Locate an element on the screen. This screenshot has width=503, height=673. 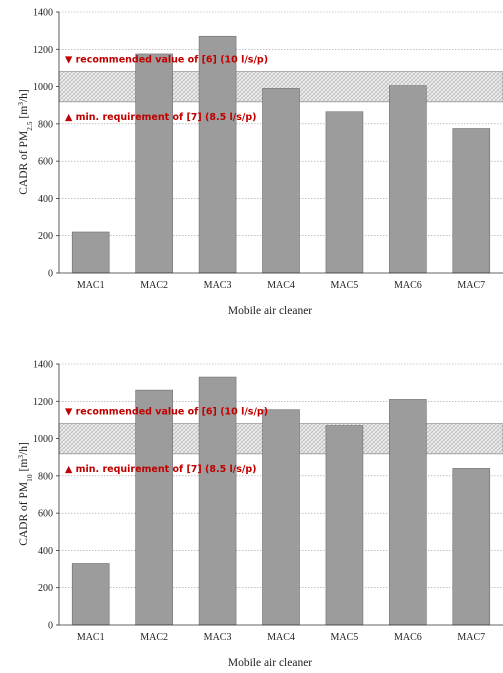
y-axis-title: CADR of PM10 [m3/h] is located at coordinates (25, 494).